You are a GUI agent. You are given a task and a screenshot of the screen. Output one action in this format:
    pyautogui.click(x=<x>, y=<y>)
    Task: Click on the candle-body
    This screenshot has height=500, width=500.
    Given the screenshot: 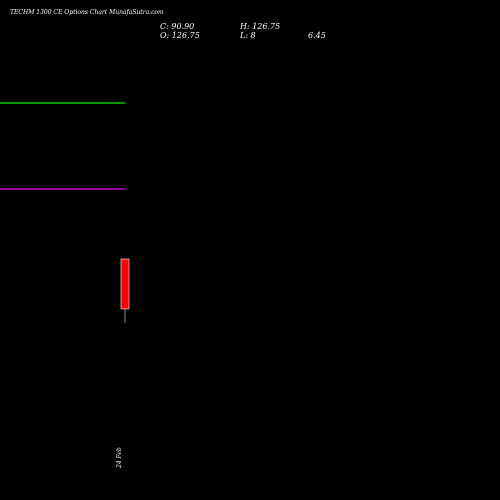 What is the action you would take?
    pyautogui.click(x=125, y=284)
    